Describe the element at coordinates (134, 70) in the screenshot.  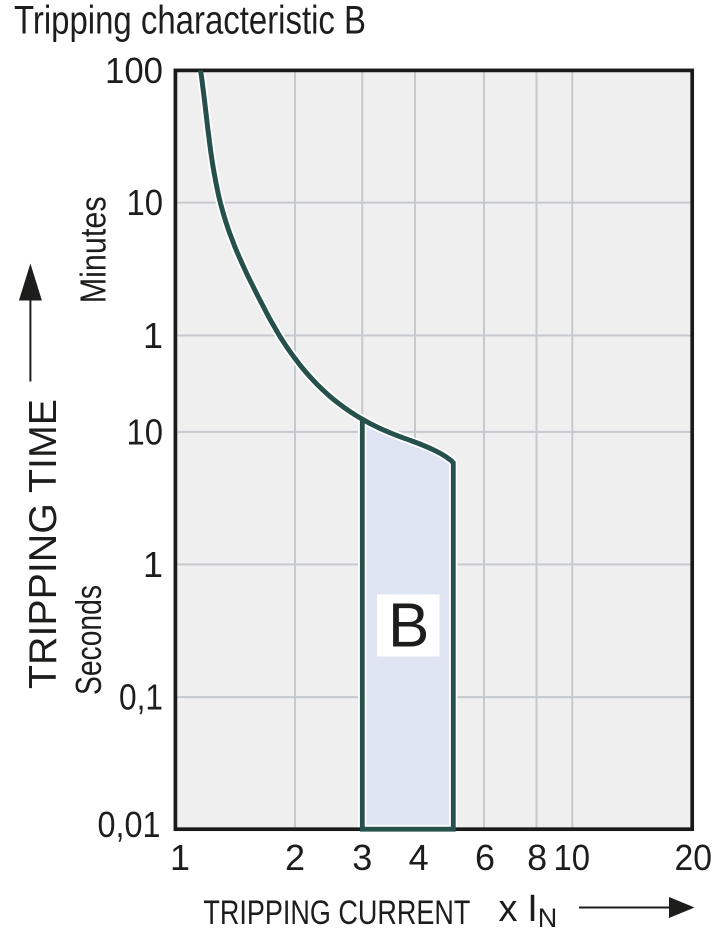
I see `svg-text: 100` at that location.